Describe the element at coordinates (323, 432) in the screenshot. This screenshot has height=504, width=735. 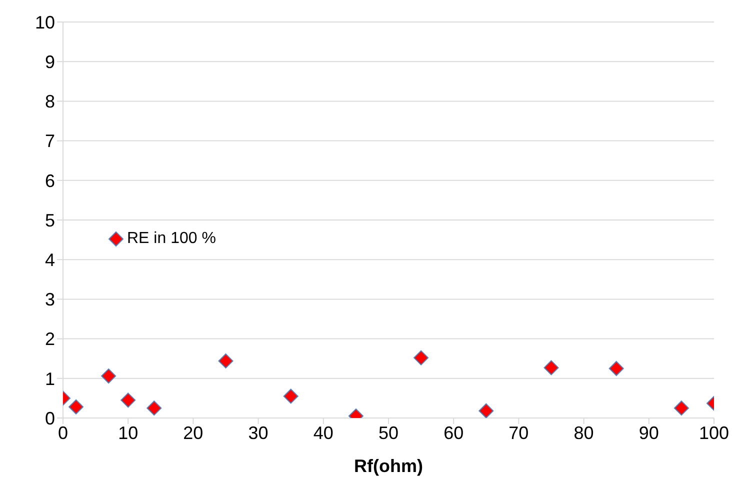
I see `x-tick-label: 40` at that location.